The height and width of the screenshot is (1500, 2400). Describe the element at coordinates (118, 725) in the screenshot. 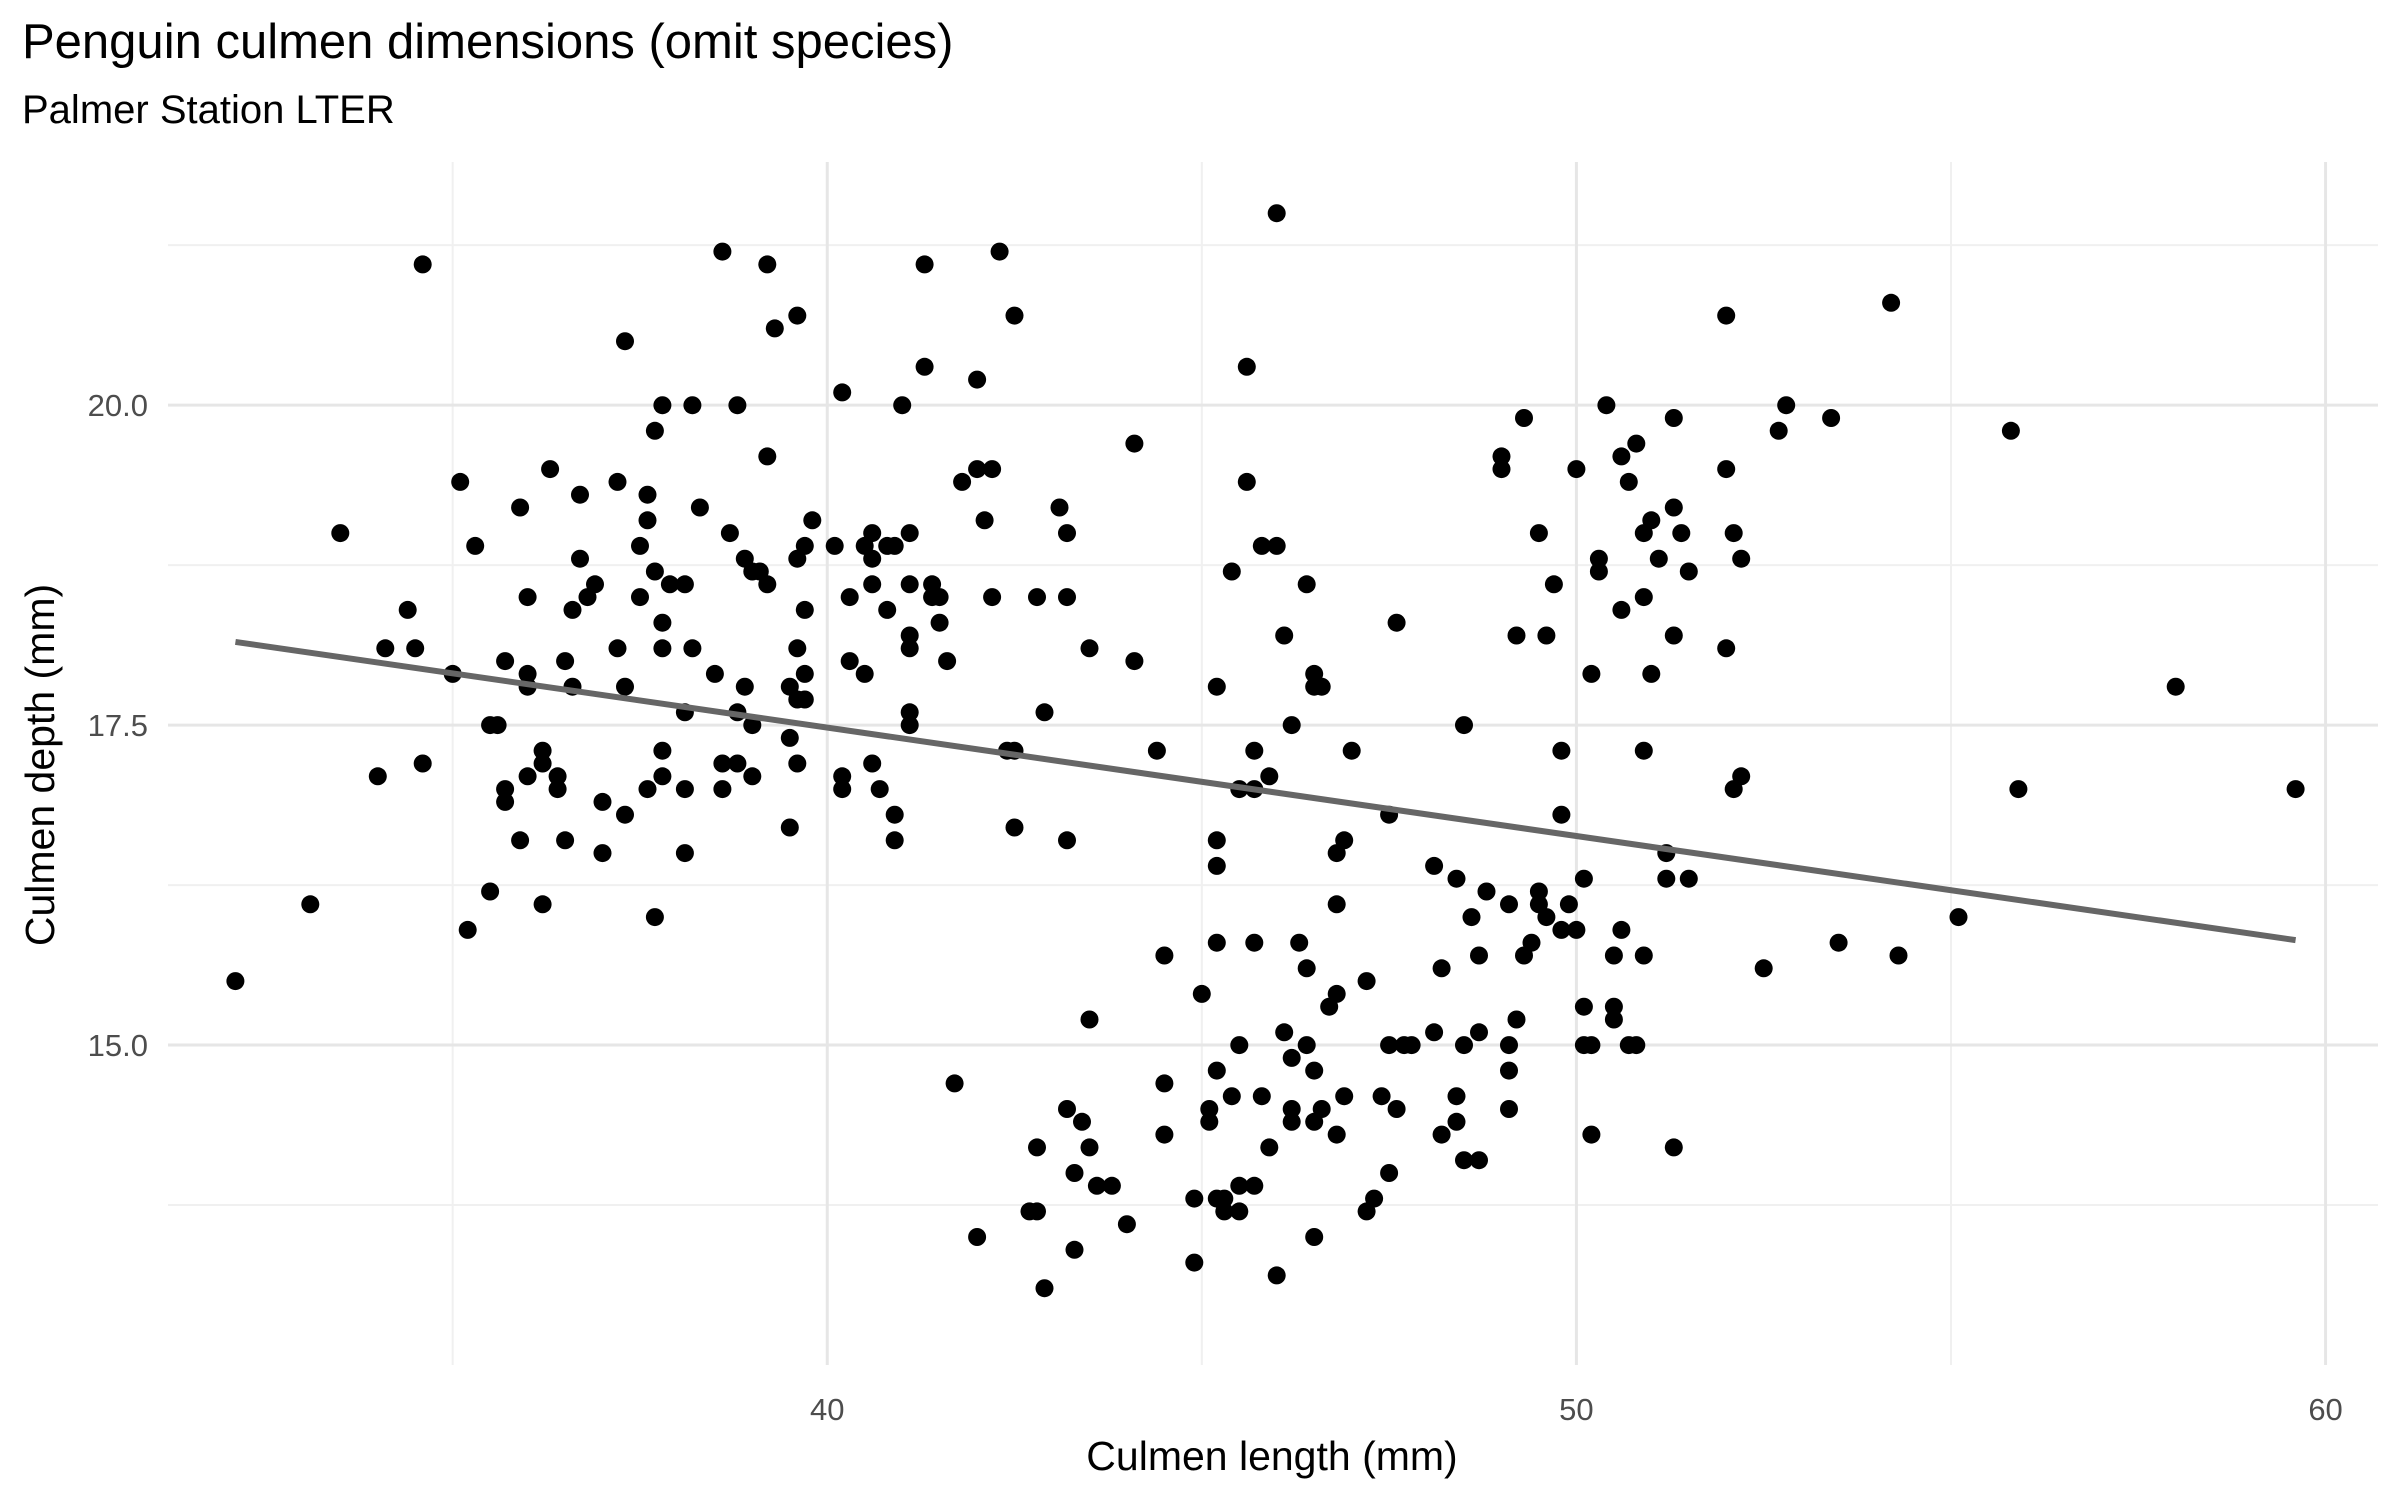

I see `y-tick-label: 17.5` at that location.